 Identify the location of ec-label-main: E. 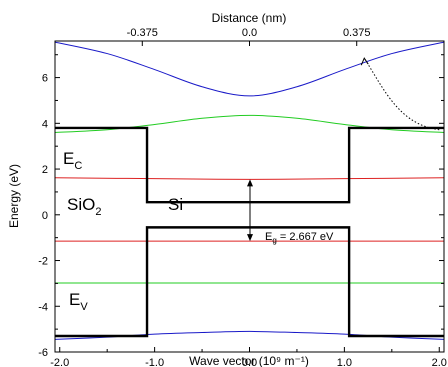
(68, 158).